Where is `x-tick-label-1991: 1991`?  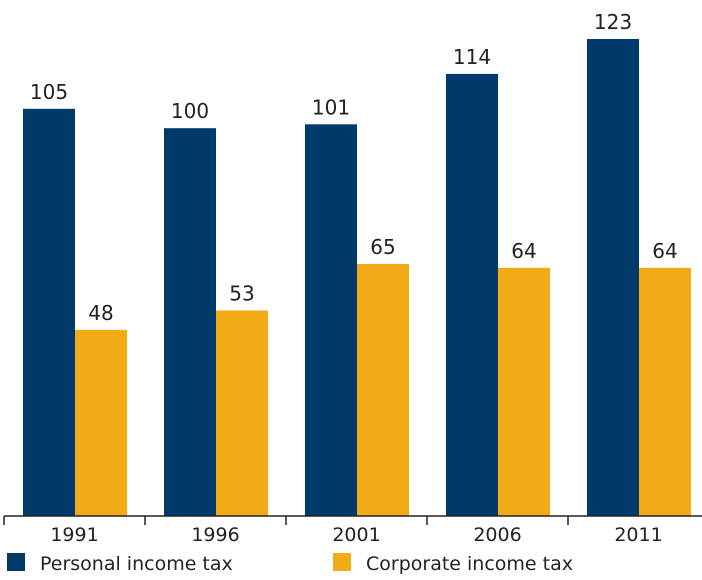 x-tick-label-1991: 1991 is located at coordinates (74, 535).